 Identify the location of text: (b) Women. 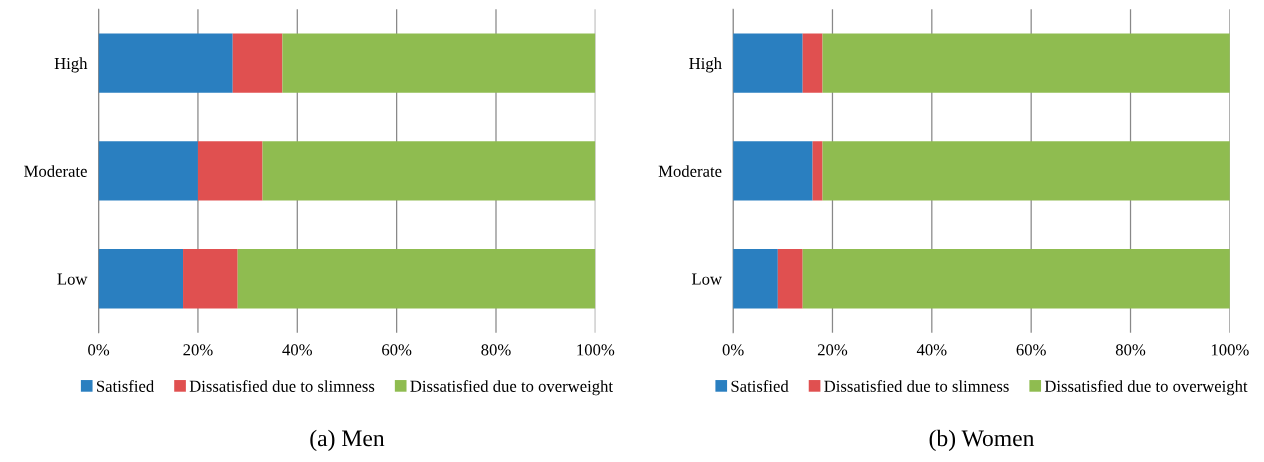
(982, 440).